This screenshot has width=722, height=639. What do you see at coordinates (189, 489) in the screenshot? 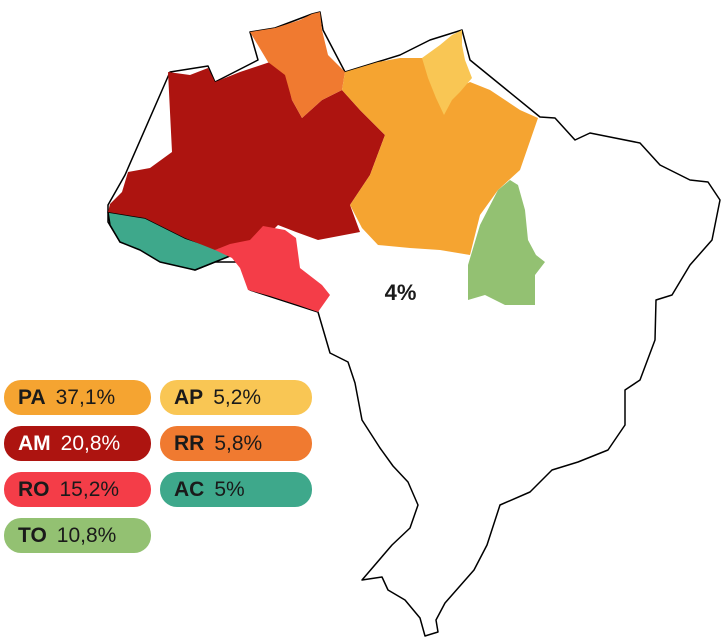
I see `legend-code: AC` at bounding box center [189, 489].